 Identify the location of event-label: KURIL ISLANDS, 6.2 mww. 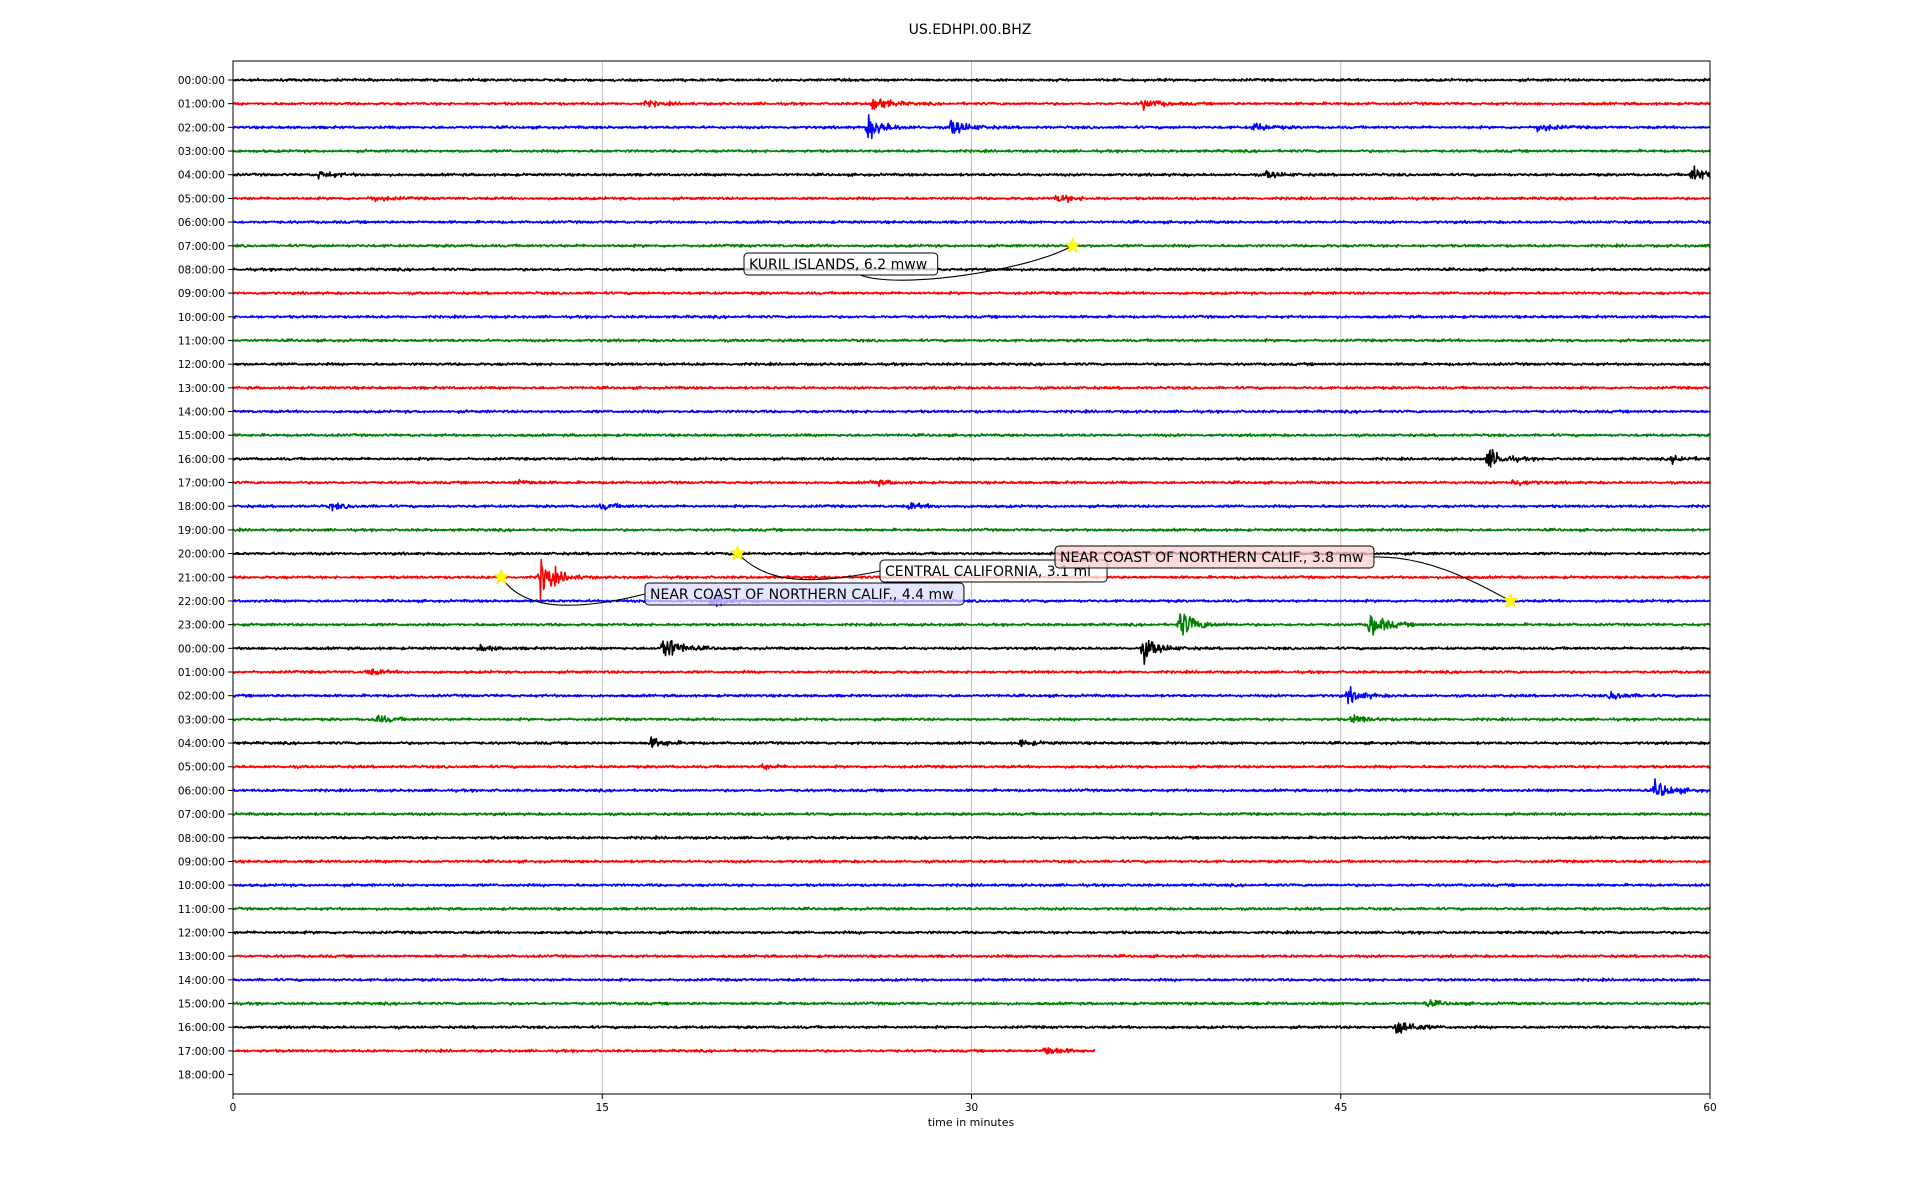
(838, 265).